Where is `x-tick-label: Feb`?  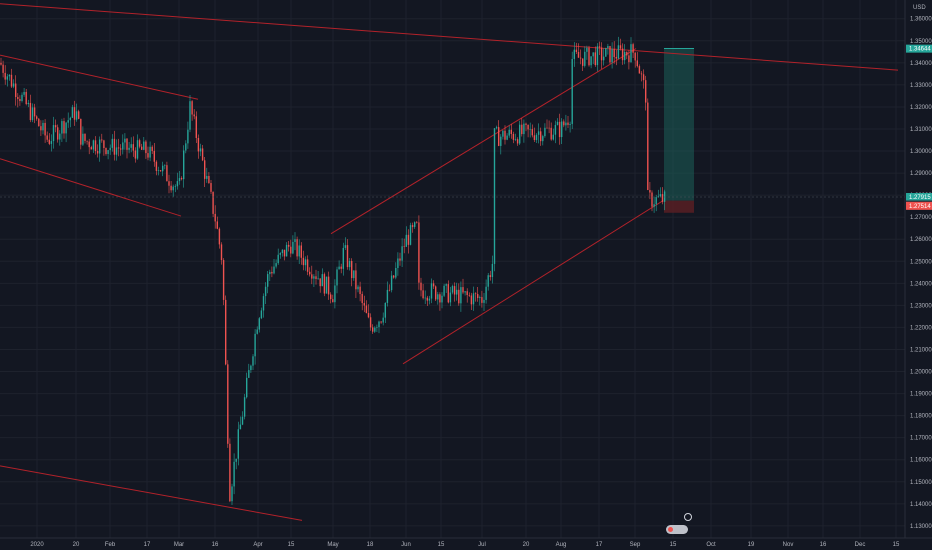 x-tick-label: Feb is located at coordinates (110, 545).